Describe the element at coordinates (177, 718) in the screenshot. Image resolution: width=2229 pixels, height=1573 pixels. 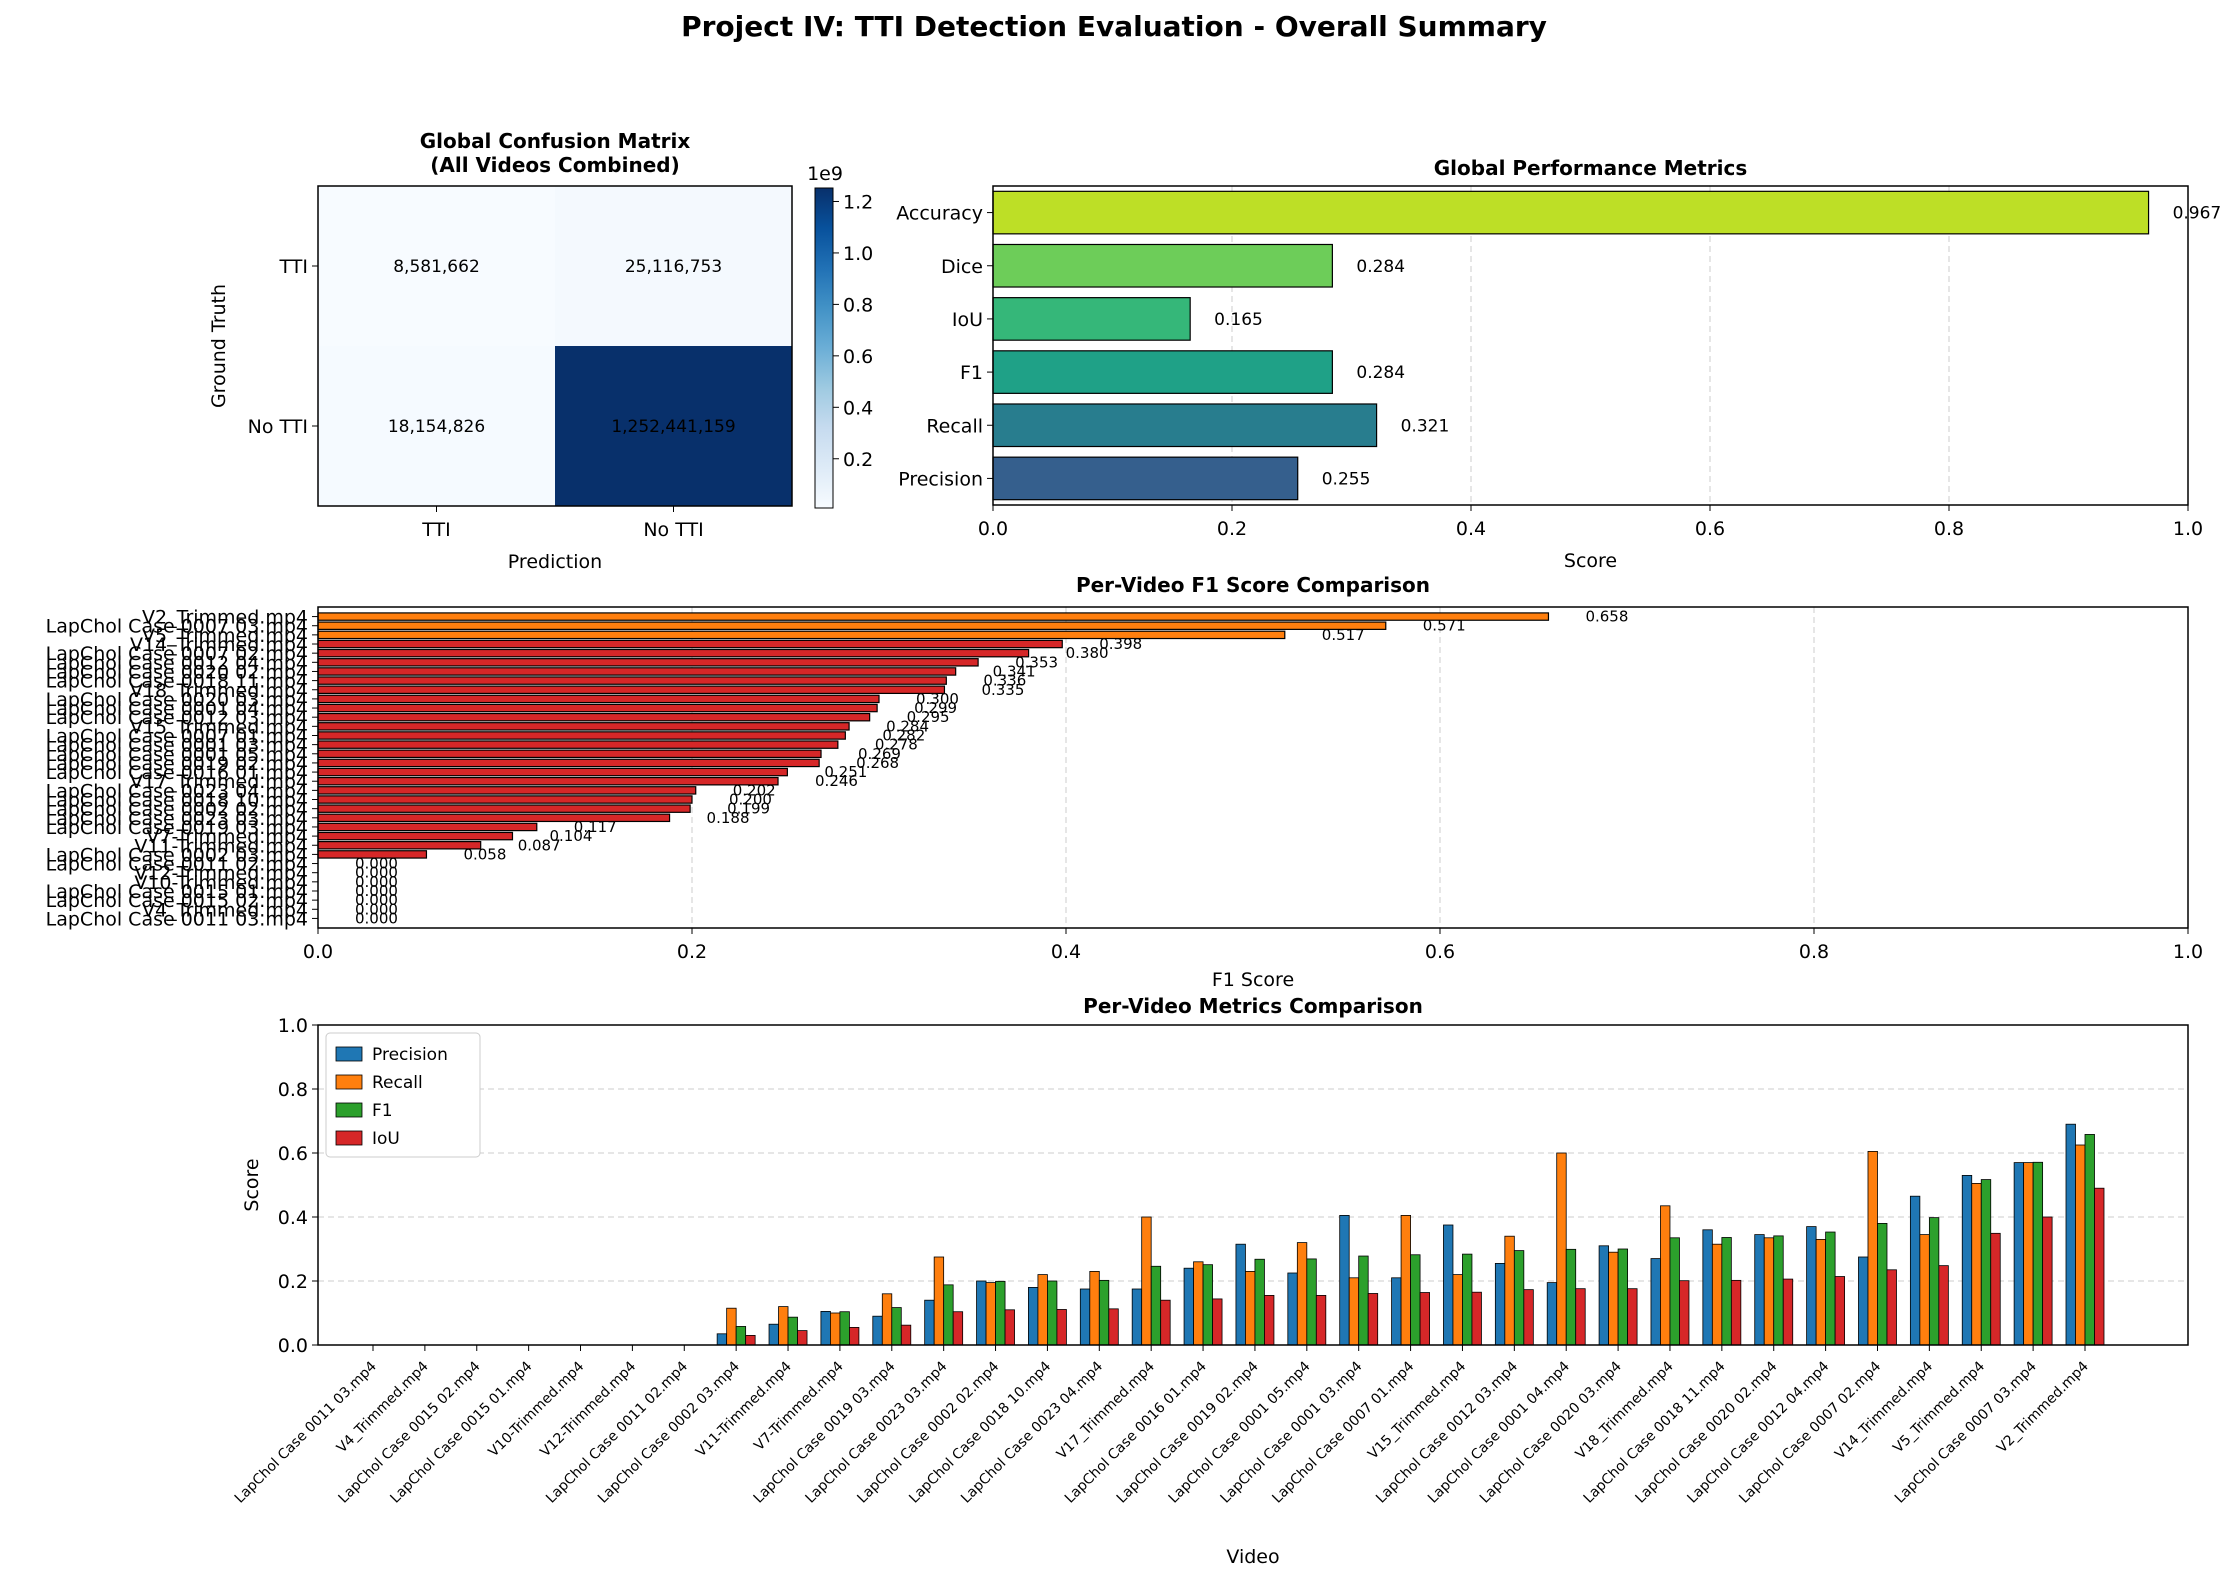
I see `y-tick-label: LapChol Case 0012 03.mp4` at that location.